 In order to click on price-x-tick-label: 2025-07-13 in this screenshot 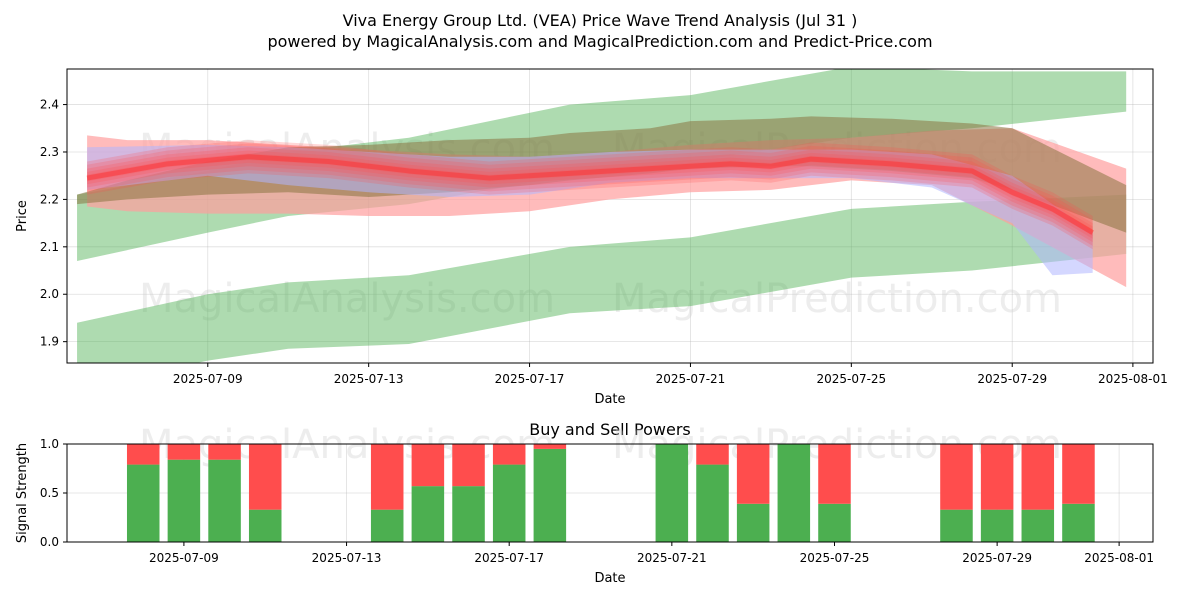, I will do `click(369, 379)`.